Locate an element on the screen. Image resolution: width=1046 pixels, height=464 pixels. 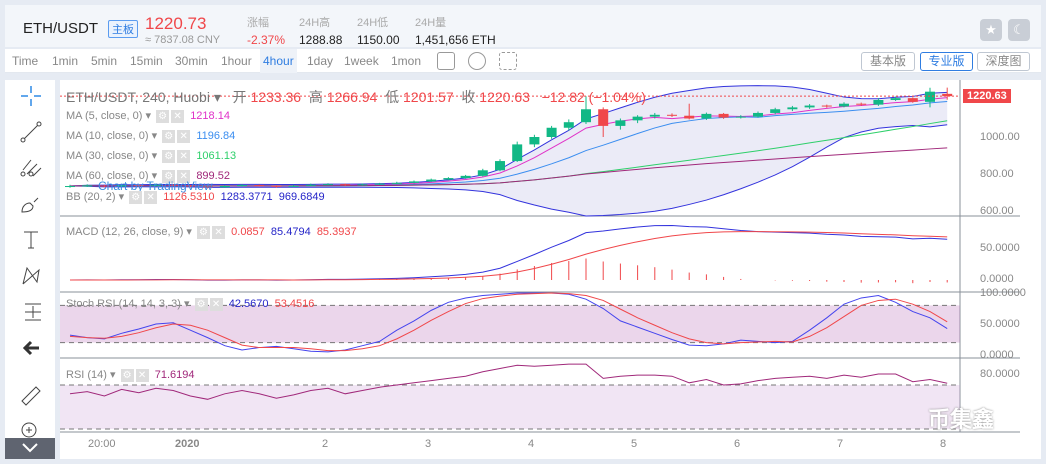
crosshair-icon is located at coordinates (31, 96).